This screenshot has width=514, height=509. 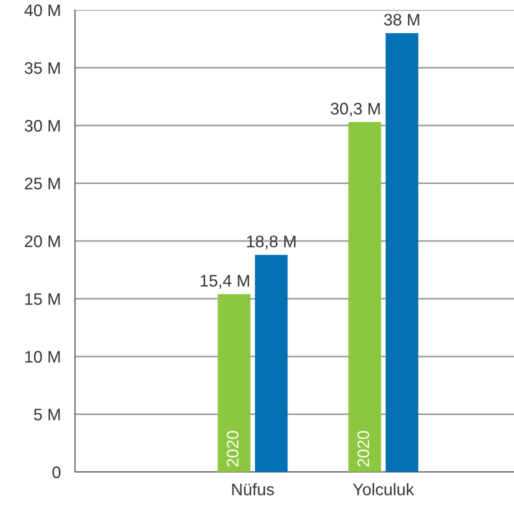 What do you see at coordinates (42, 184) in the screenshot?
I see `y-tick-label: 25 M` at bounding box center [42, 184].